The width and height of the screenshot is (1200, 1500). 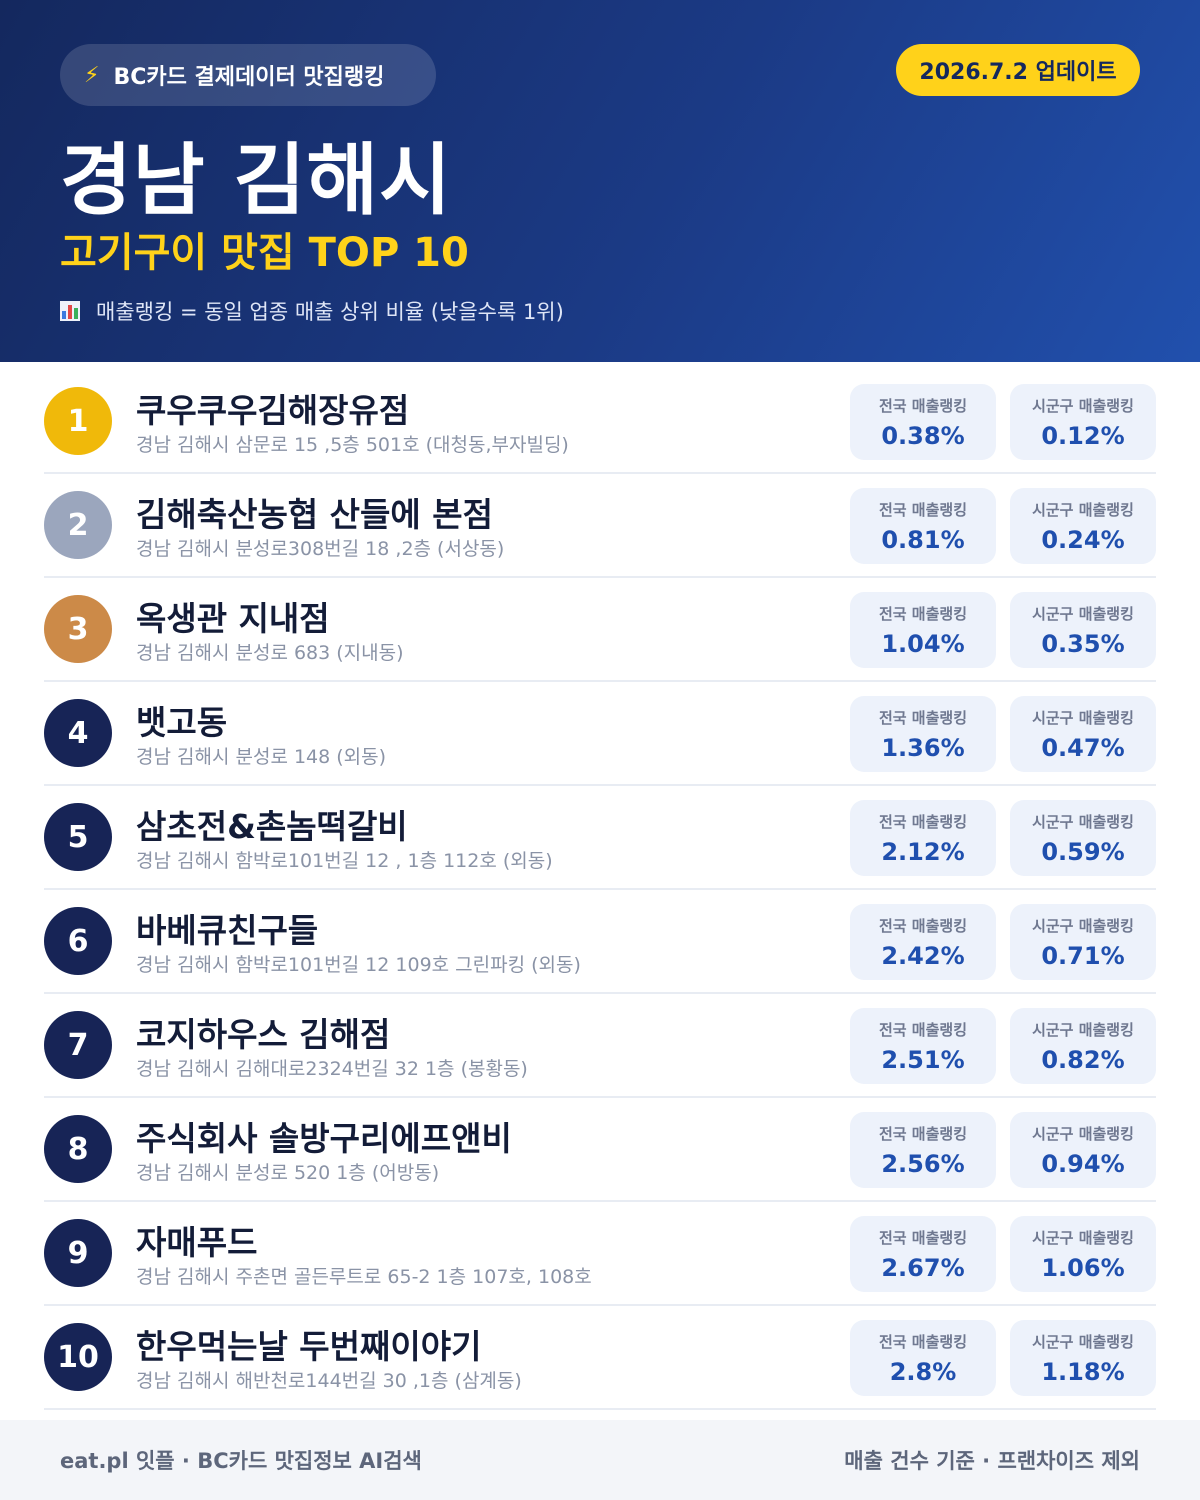 I want to click on national-ranking-card: 전국 매출랭킹 1.36%, so click(x=923, y=734).